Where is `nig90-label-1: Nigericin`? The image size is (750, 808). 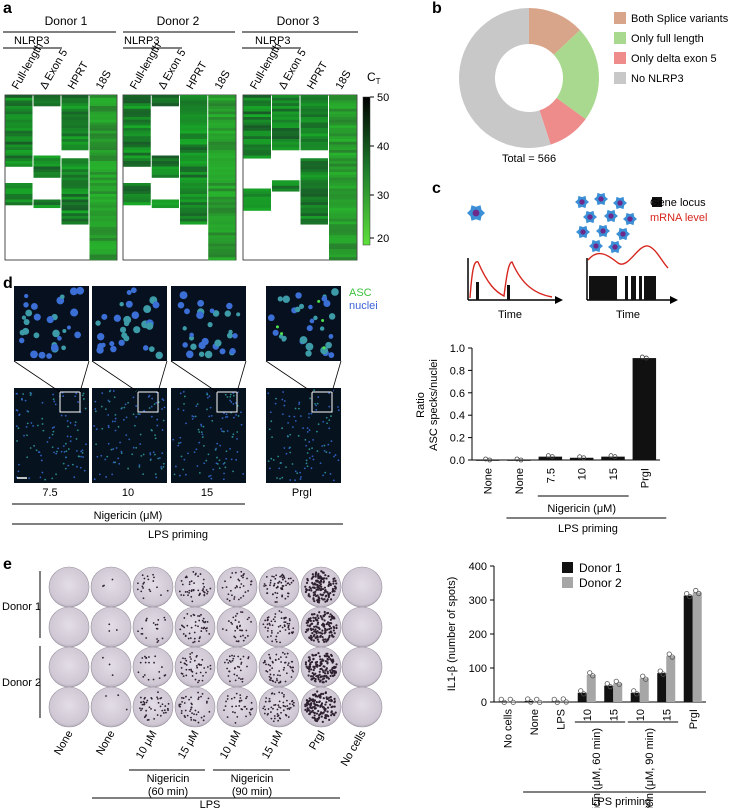 nig90-label-1: Nigericin is located at coordinates (252, 779).